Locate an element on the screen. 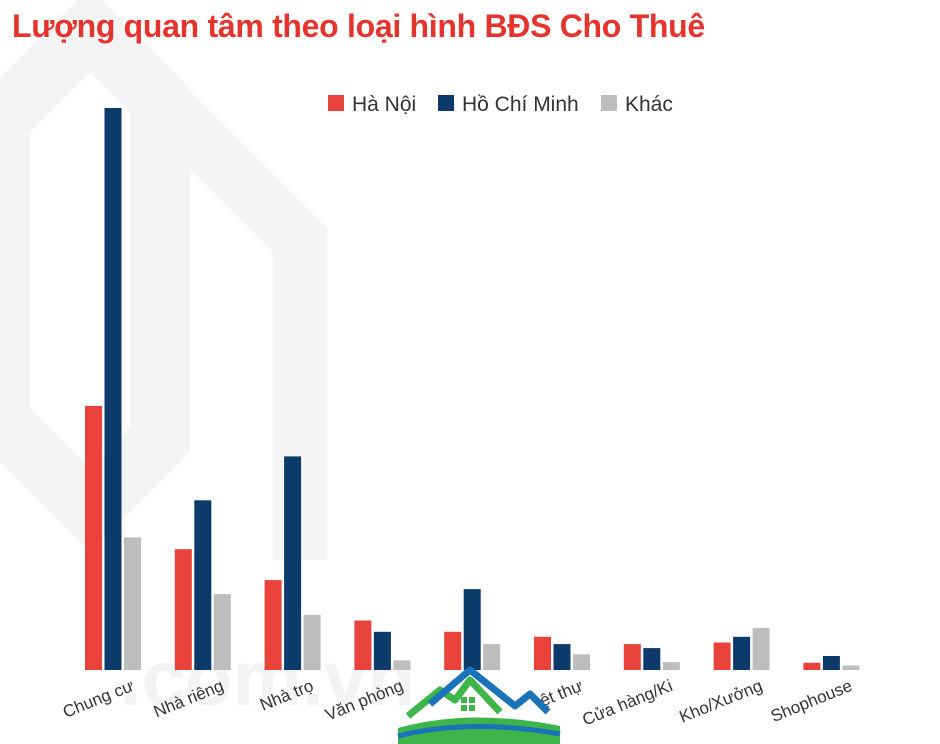 This screenshot has height=744, width=940. legend-label-2: Hồ Chí Minh is located at coordinates (520, 104).